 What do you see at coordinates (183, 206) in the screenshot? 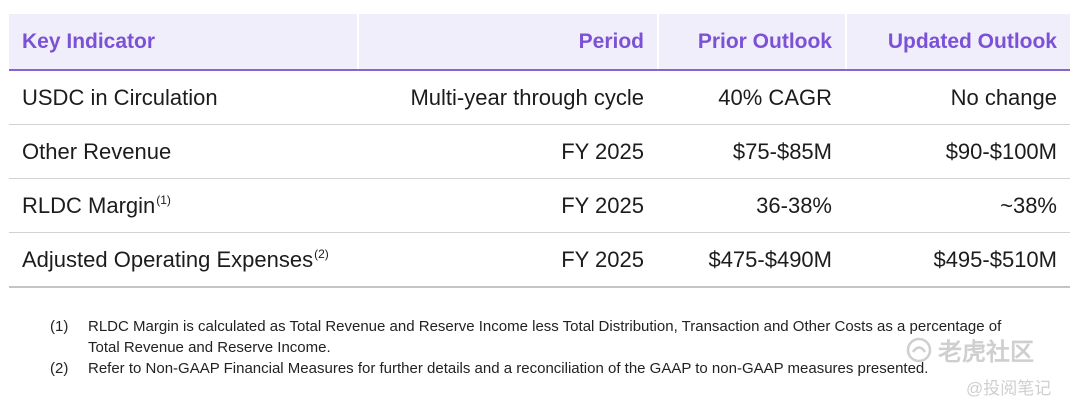
I see `indicator-cell: RLDC Margin(1)` at bounding box center [183, 206].